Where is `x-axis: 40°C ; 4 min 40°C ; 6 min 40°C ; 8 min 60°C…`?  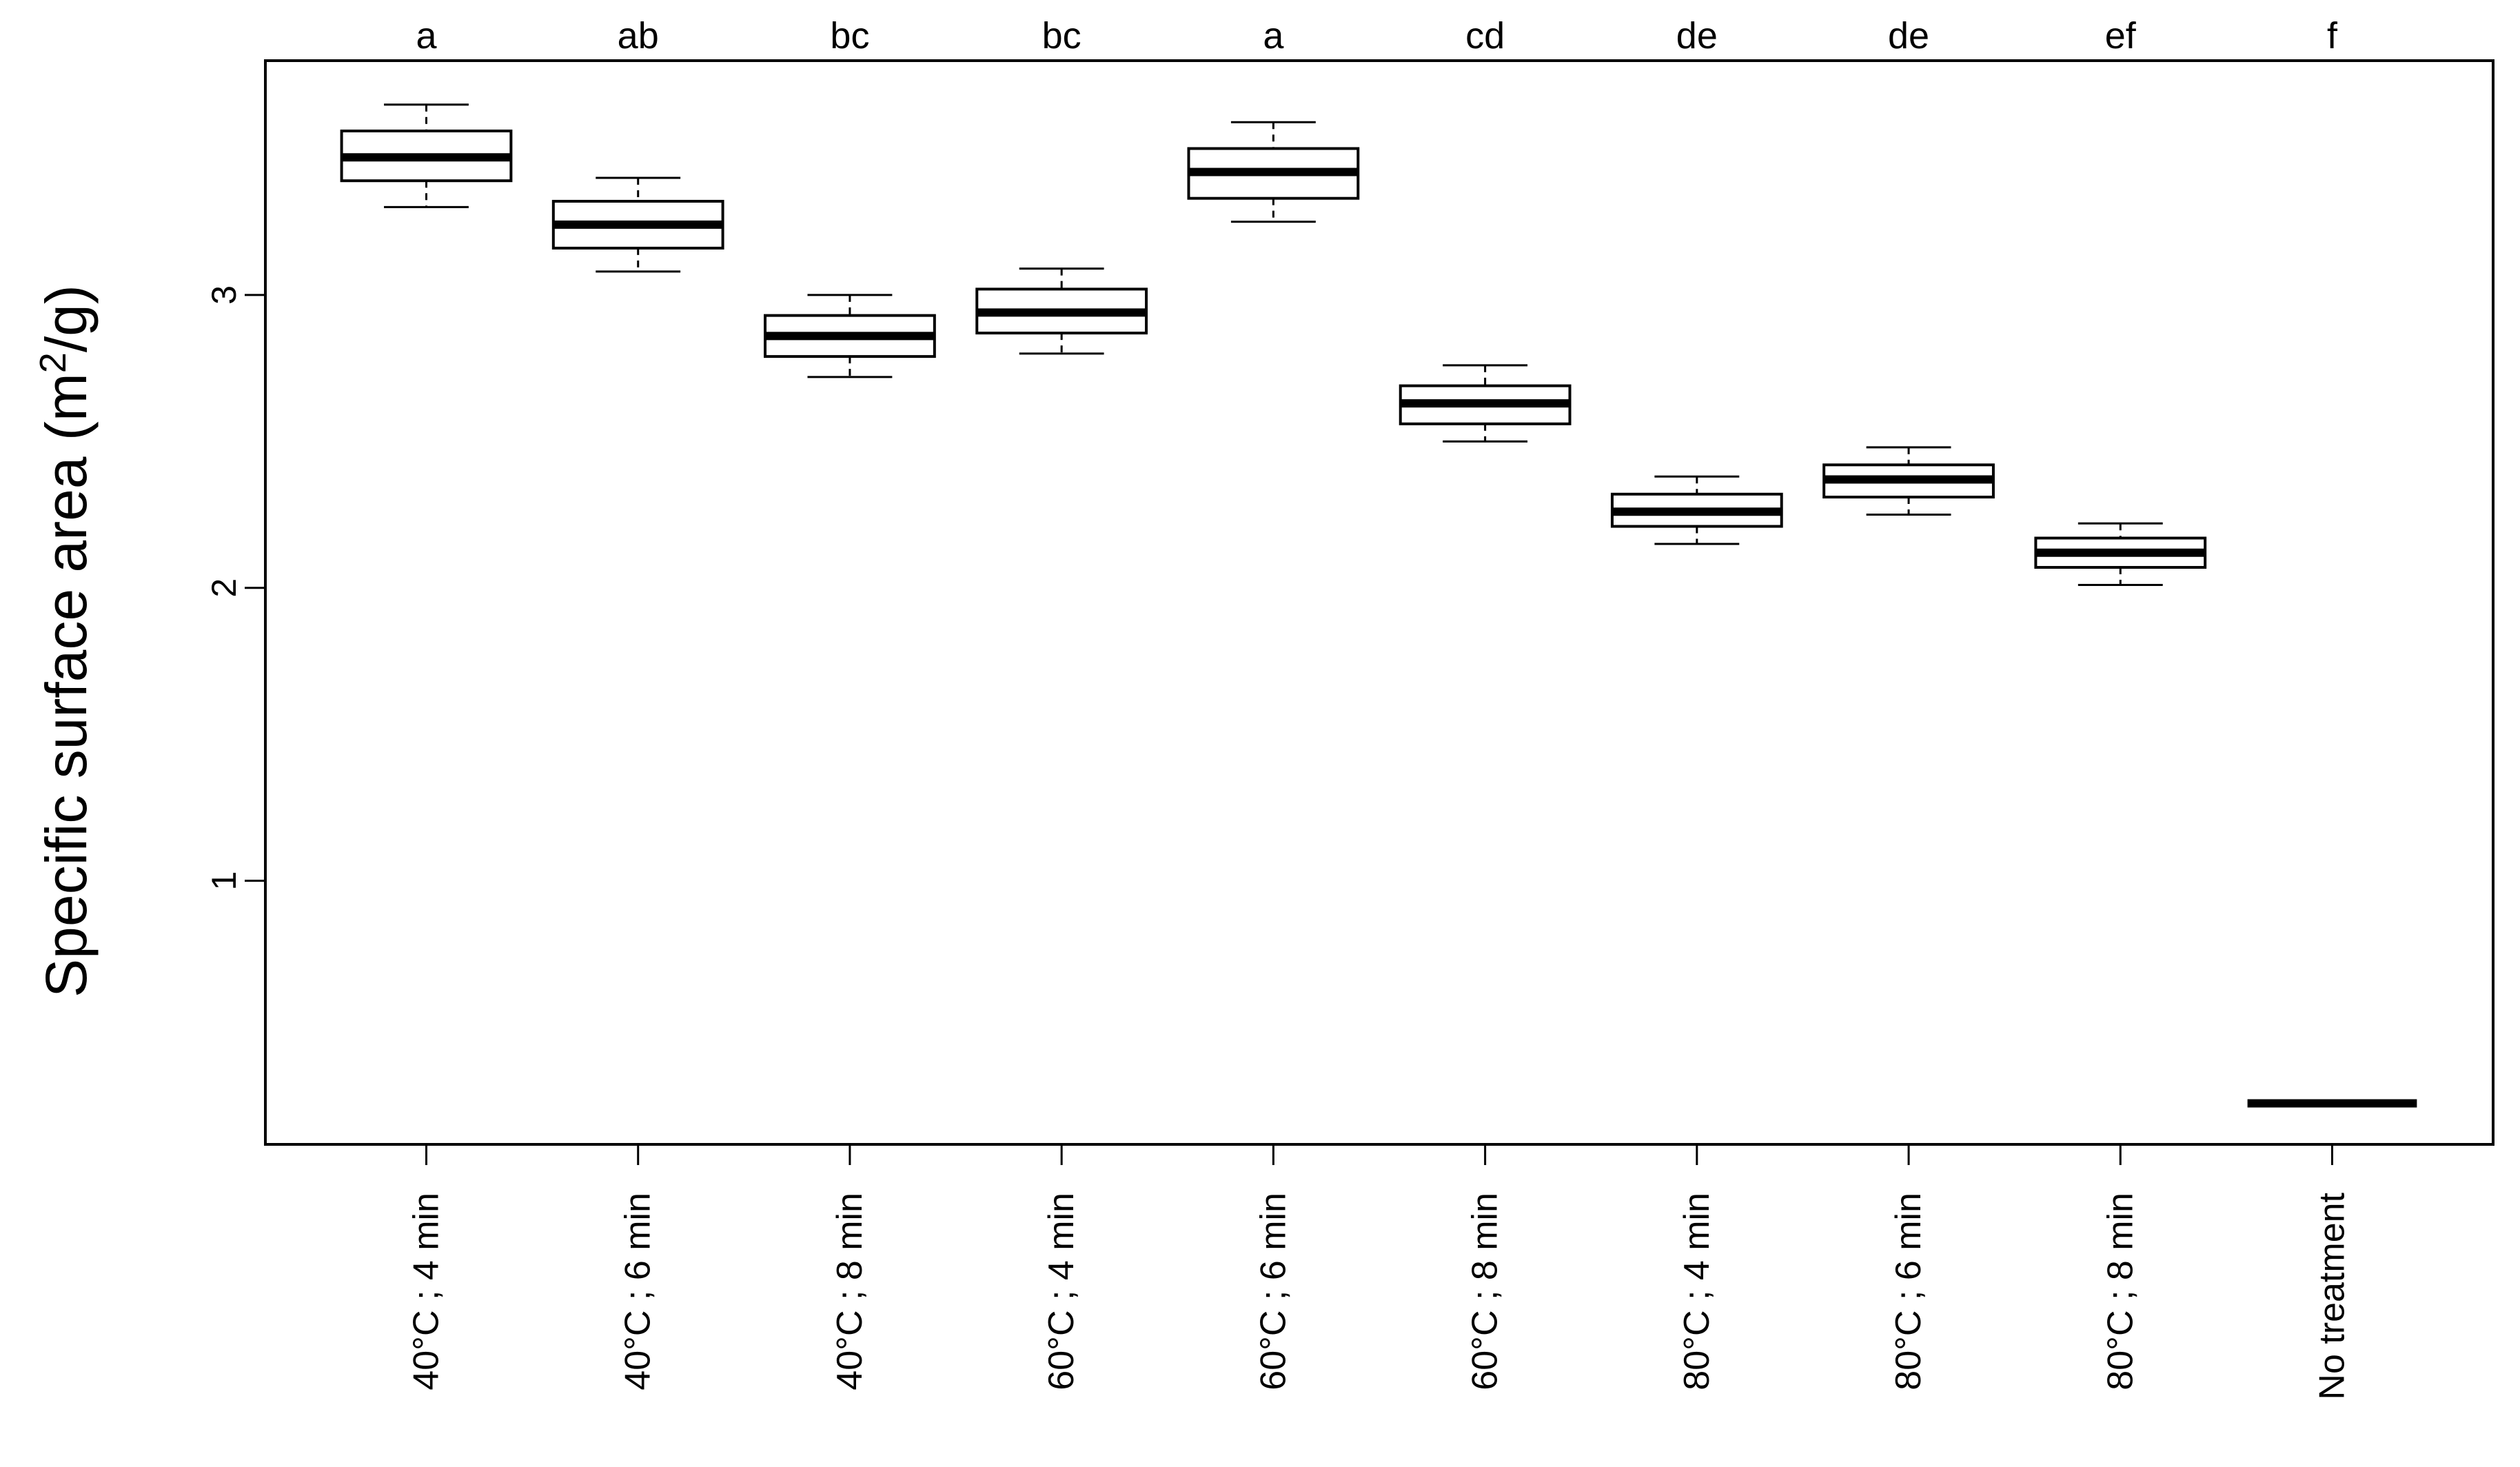
x-axis: 40°C ; 4 min 40°C ; 6 min 40°C ; 8 min 60°C… is located at coordinates (1379, 1271).